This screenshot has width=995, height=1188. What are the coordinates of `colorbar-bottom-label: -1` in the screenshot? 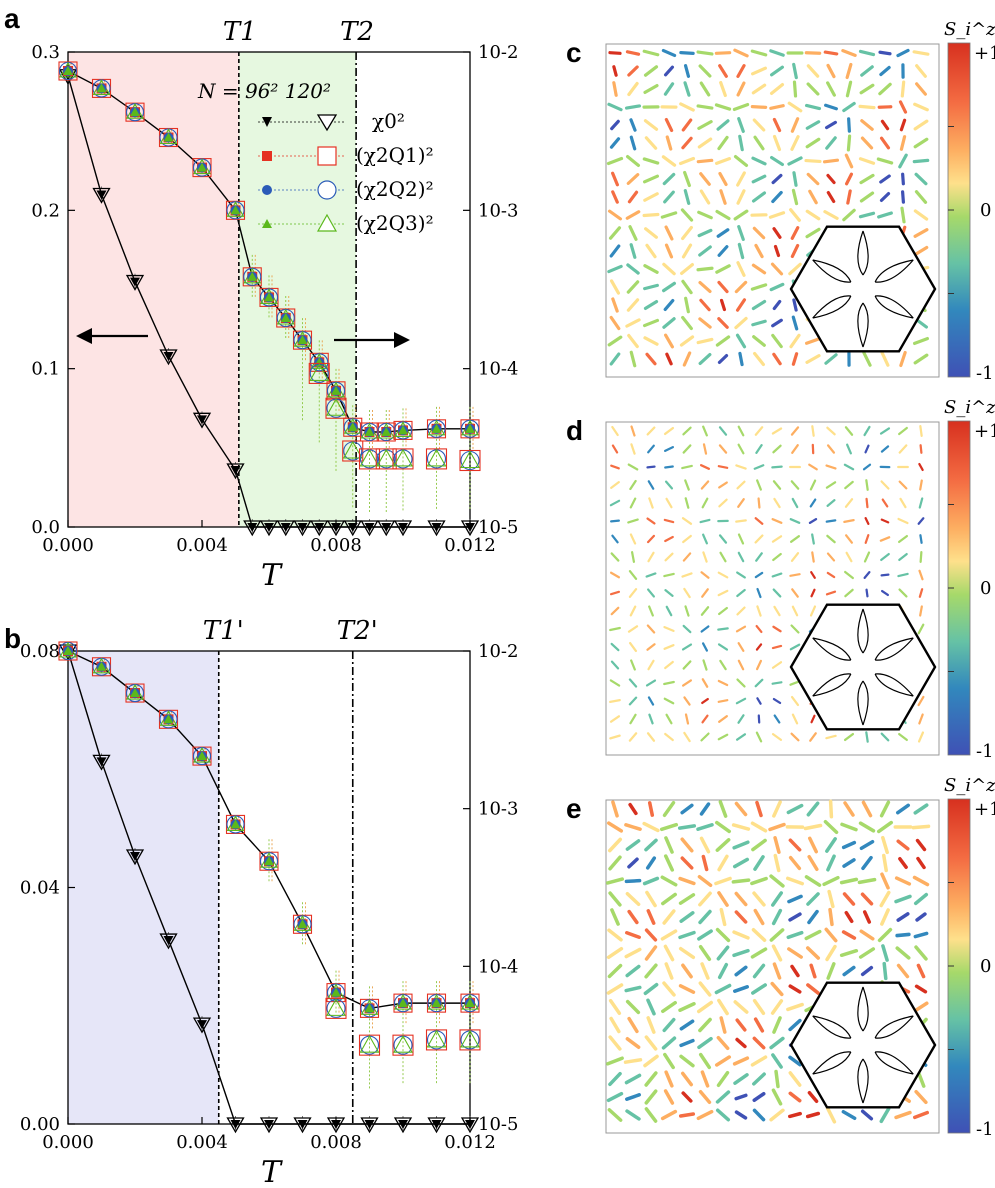 It's located at (985, 751).